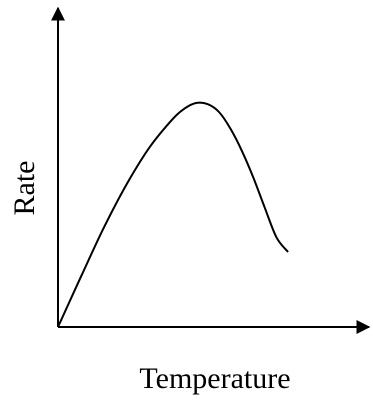 Image resolution: width=373 pixels, height=400 pixels. What do you see at coordinates (24, 188) in the screenshot?
I see `y-axis-label: Rate` at bounding box center [24, 188].